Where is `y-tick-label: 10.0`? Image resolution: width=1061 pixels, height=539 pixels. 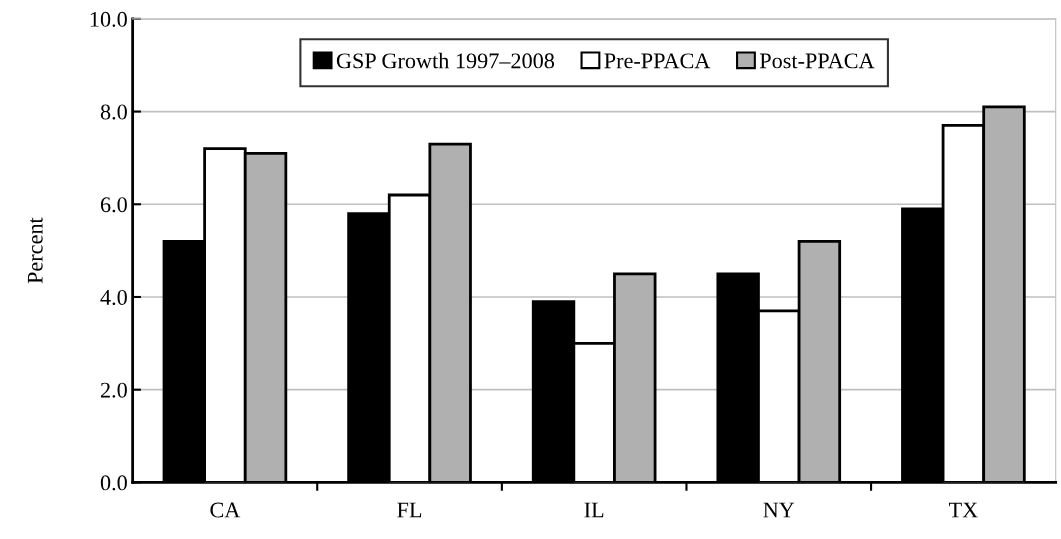
y-tick-label: 10.0 is located at coordinates (108, 19).